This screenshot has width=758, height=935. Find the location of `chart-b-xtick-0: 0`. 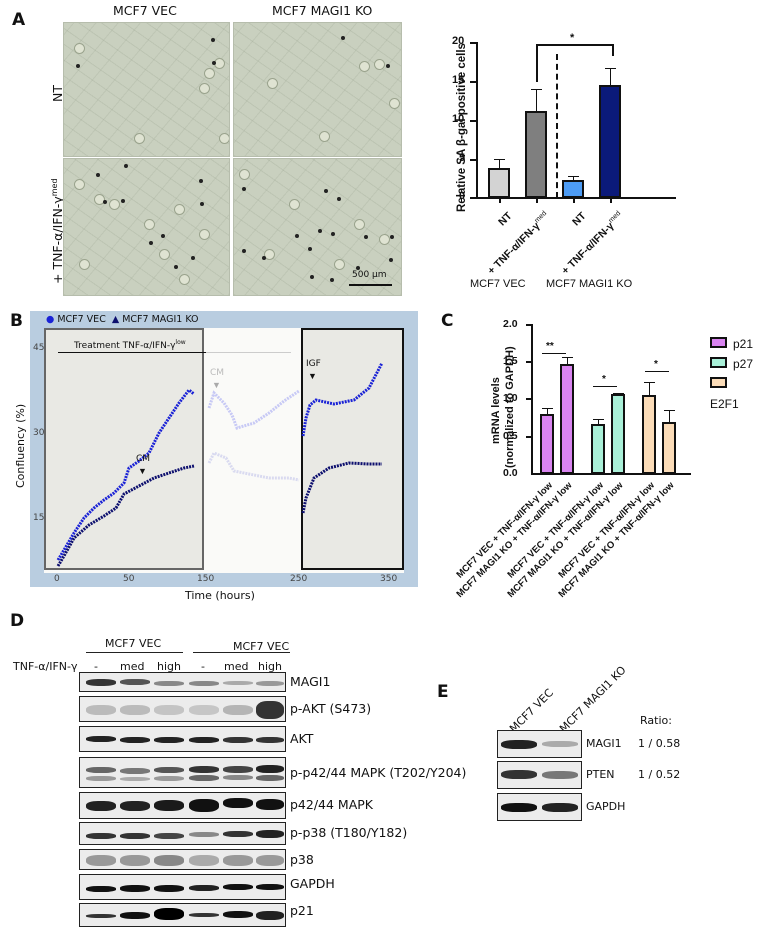

chart-b-xtick-0: 0 is located at coordinates (57, 579).